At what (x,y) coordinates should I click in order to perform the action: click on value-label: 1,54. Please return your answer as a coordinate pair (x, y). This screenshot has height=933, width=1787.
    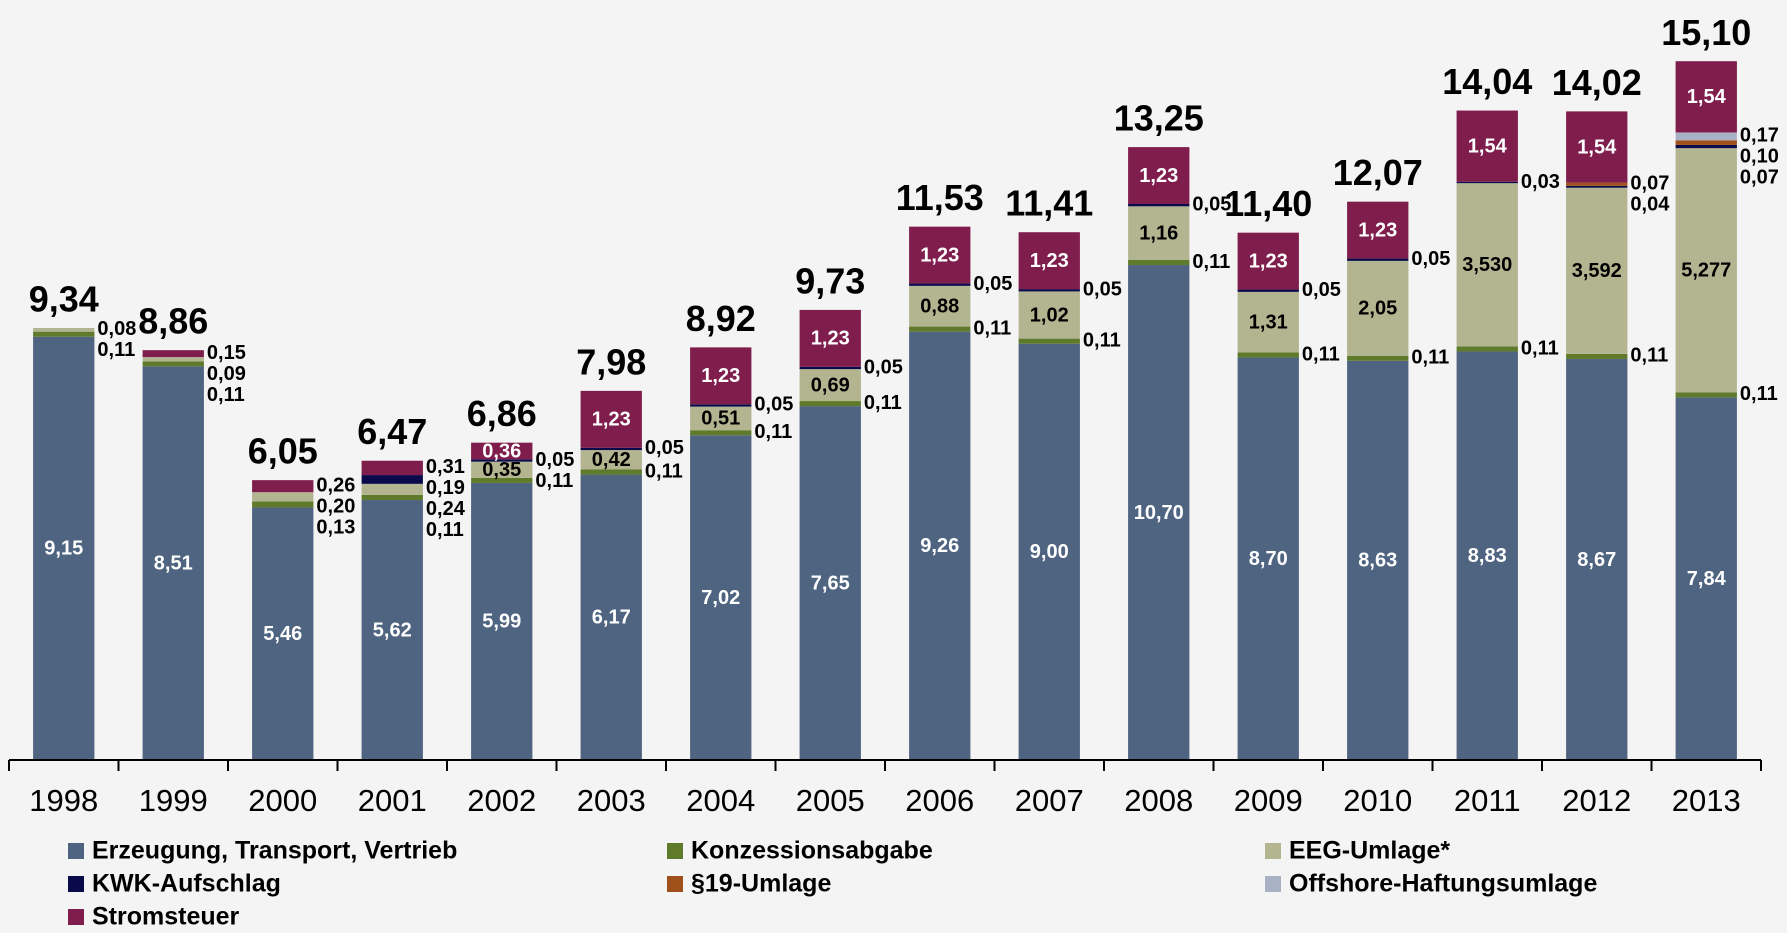
    Looking at the image, I should click on (1488, 146).